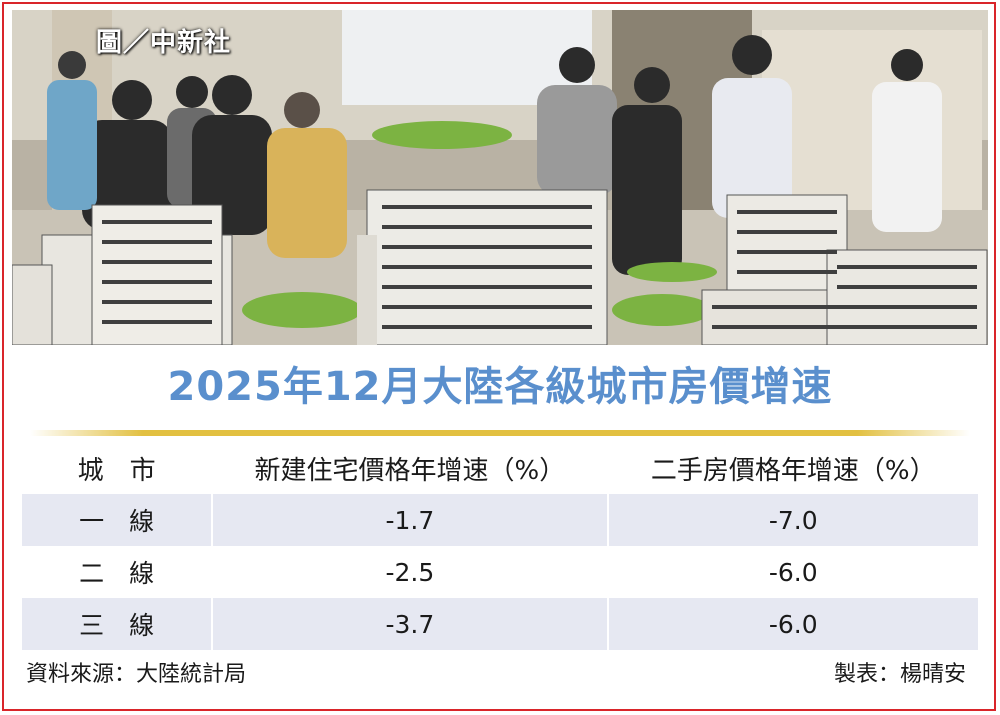  What do you see at coordinates (500, 433) in the screenshot?
I see `title-divider` at bounding box center [500, 433].